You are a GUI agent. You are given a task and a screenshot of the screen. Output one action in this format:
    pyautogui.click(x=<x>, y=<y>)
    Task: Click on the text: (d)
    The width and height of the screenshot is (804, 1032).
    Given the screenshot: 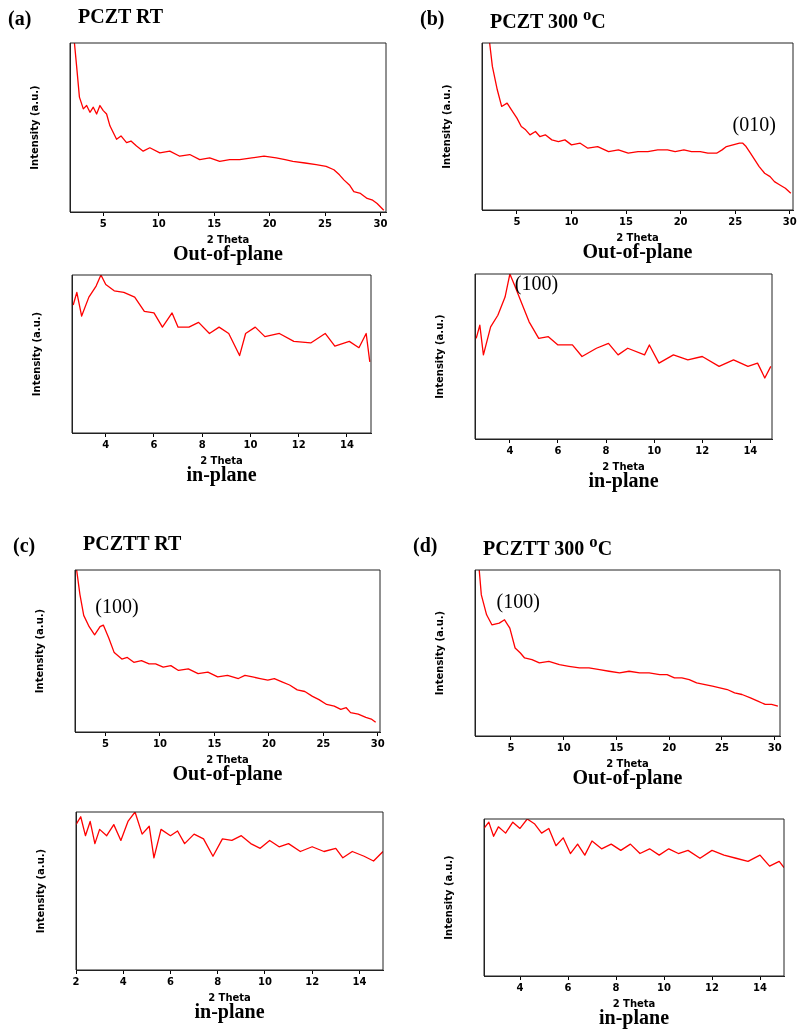 What is the action you would take?
    pyautogui.click(x=425, y=545)
    